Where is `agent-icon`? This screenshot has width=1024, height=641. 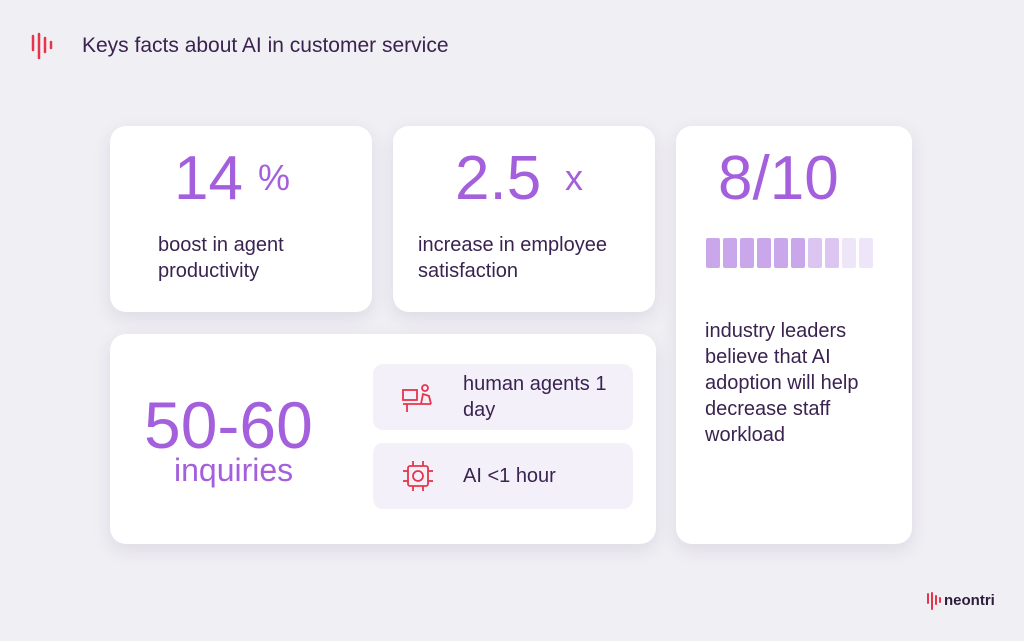 agent-icon is located at coordinates (417, 398).